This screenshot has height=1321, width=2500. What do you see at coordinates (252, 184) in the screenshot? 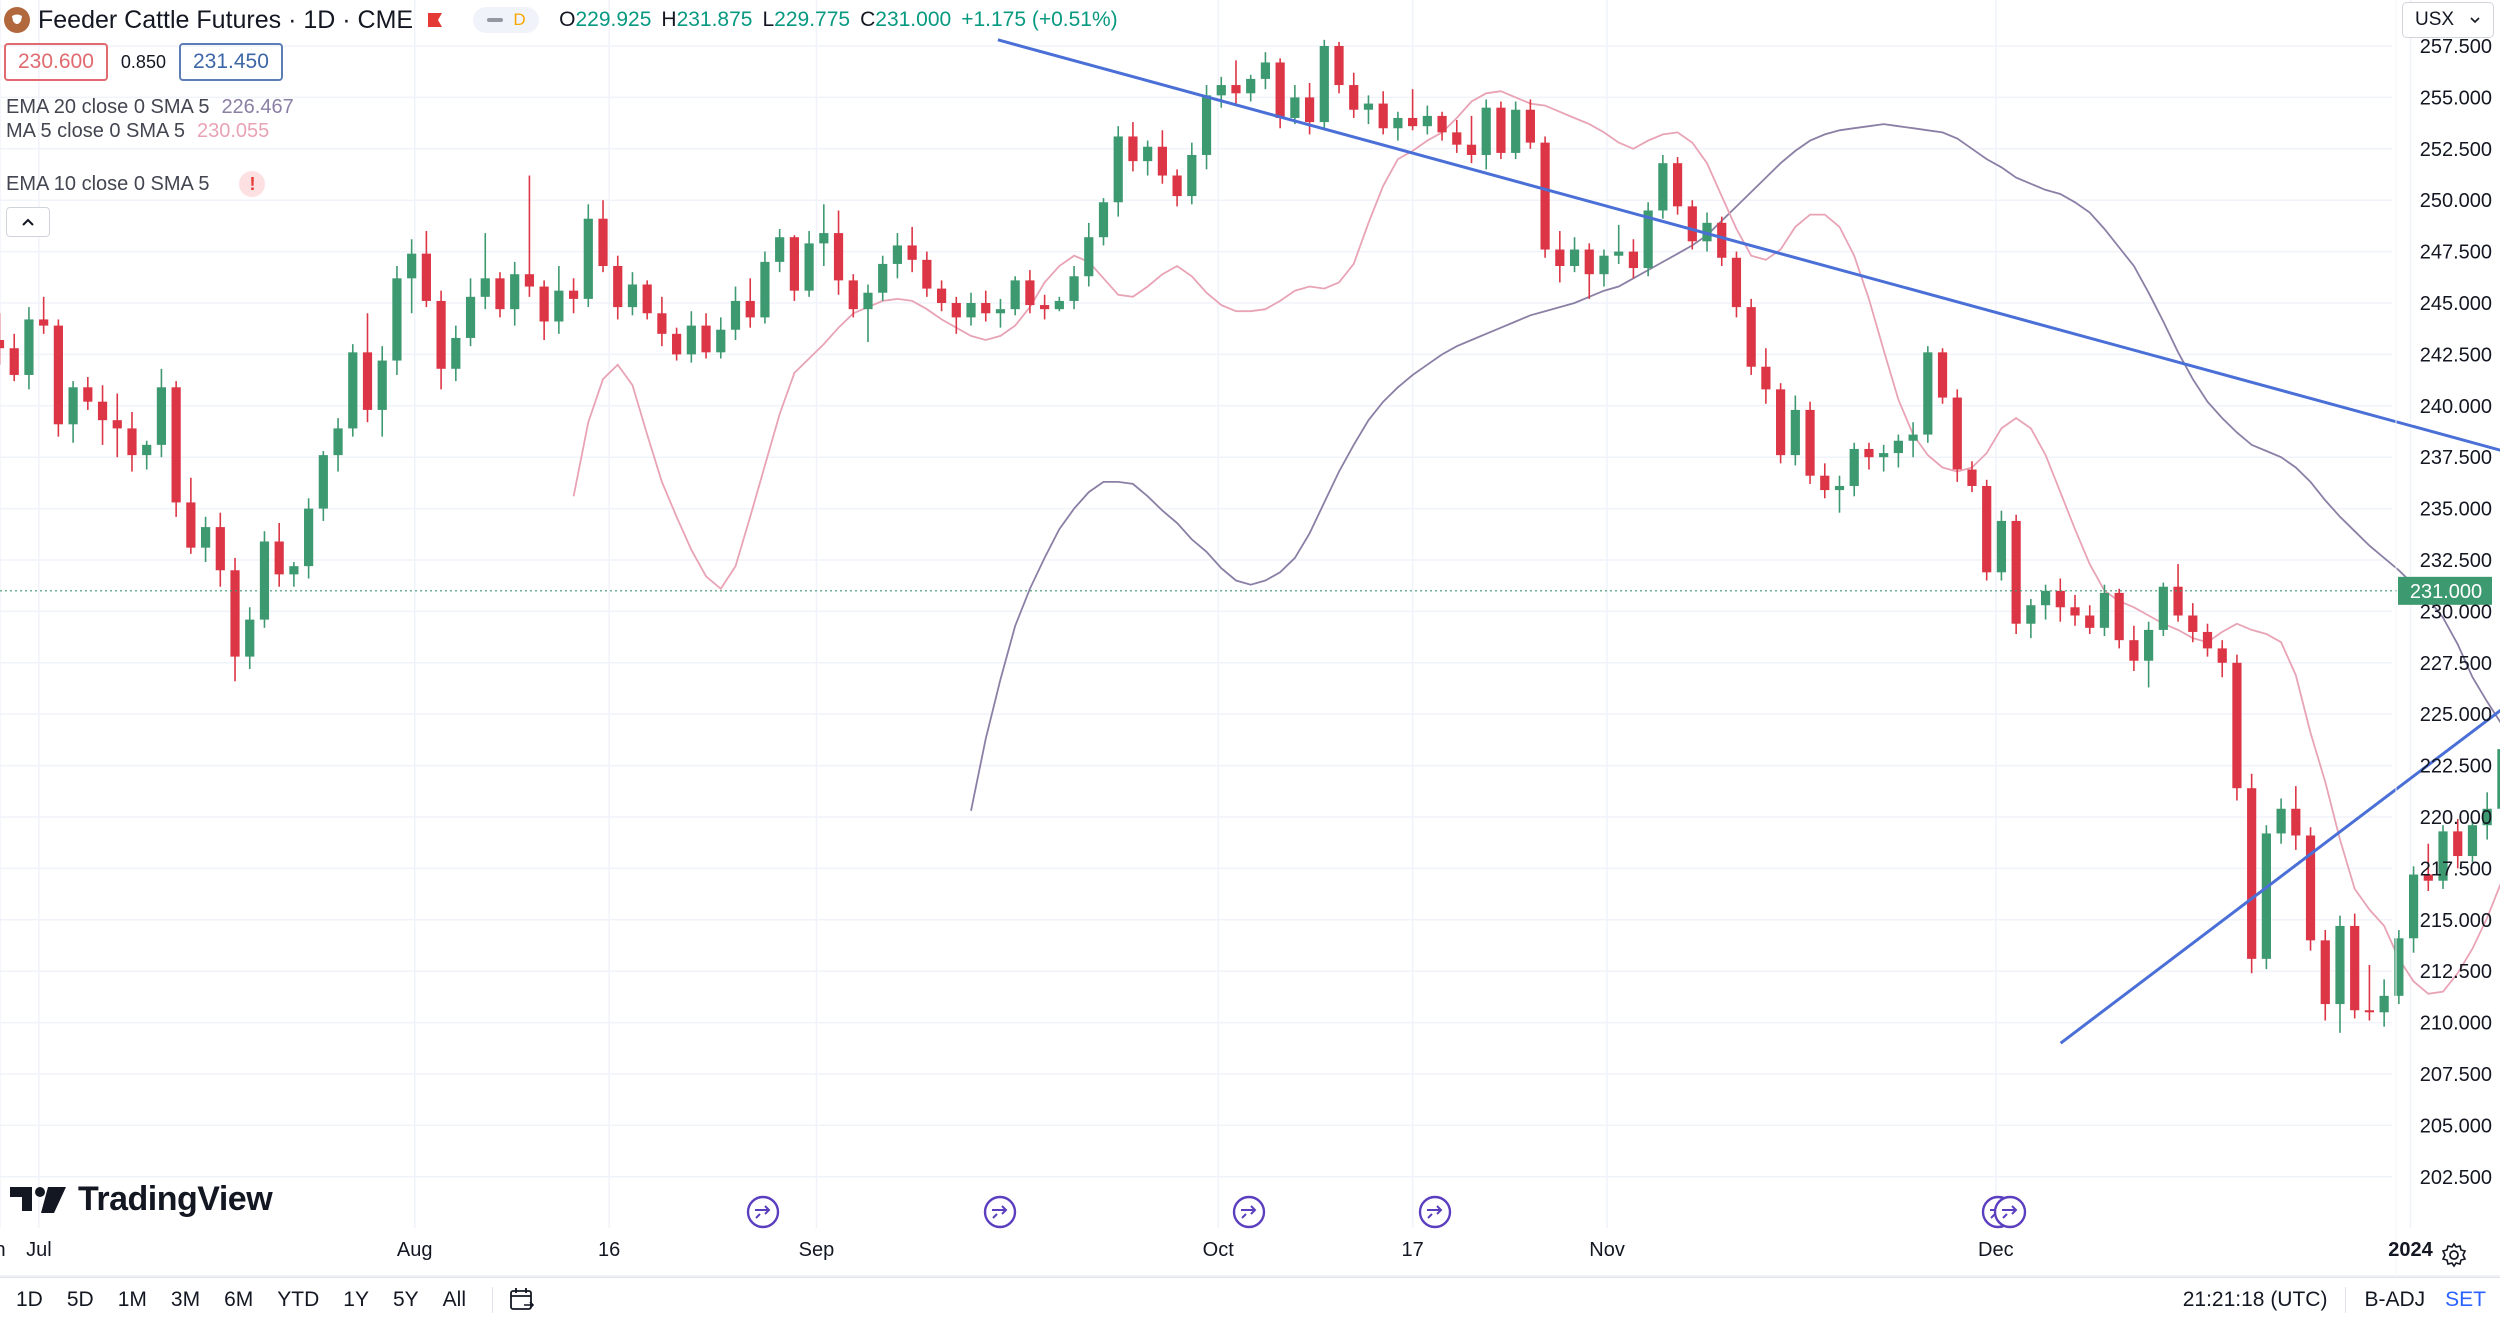
I see `warning-icon: !` at bounding box center [252, 184].